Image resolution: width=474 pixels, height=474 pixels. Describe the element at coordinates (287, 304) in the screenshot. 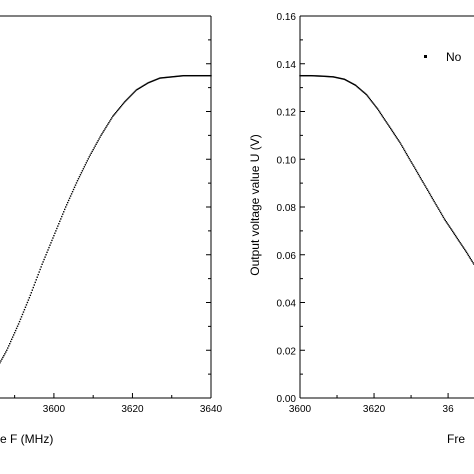

I see `right-y-tick-label: 0.04` at that location.